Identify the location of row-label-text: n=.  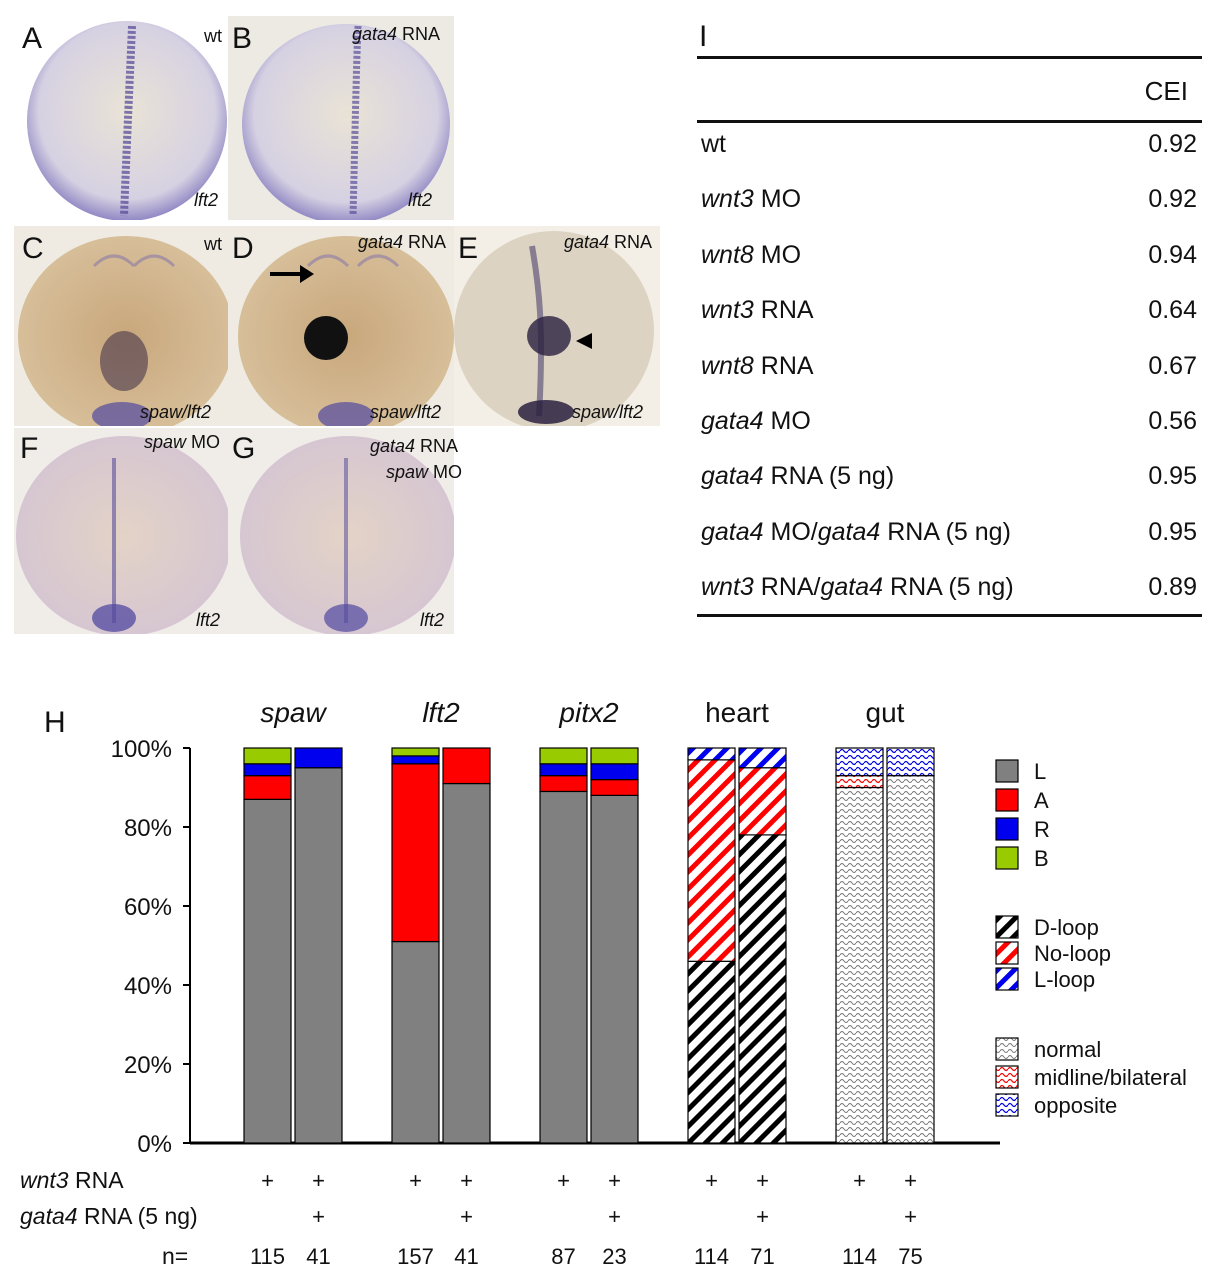
(175, 1256).